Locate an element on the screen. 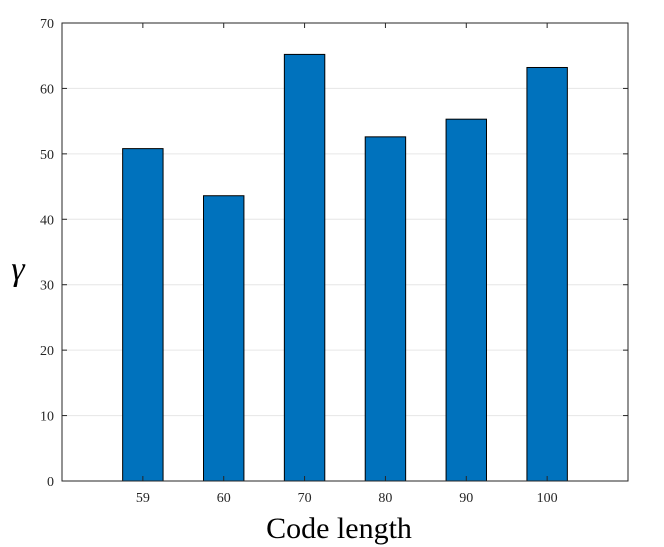  x-tick-label: 100 is located at coordinates (547, 498).